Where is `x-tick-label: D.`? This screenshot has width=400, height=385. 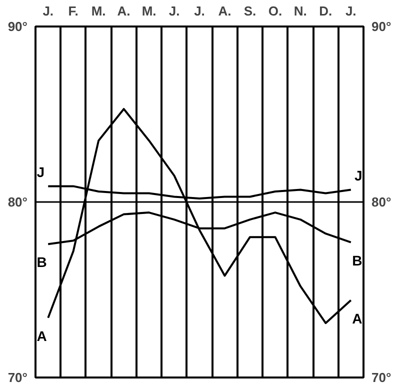
x-tick-label: D. is located at coordinates (325, 11).